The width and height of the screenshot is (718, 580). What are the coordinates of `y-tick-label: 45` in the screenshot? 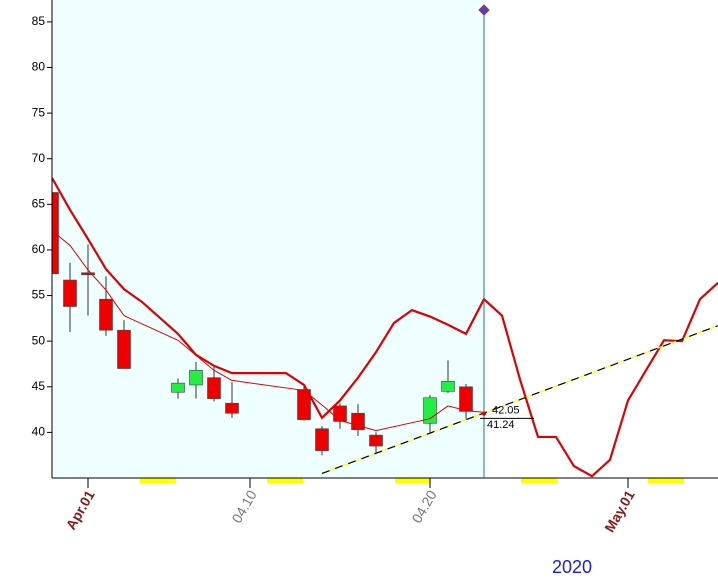 It's located at (39, 386).